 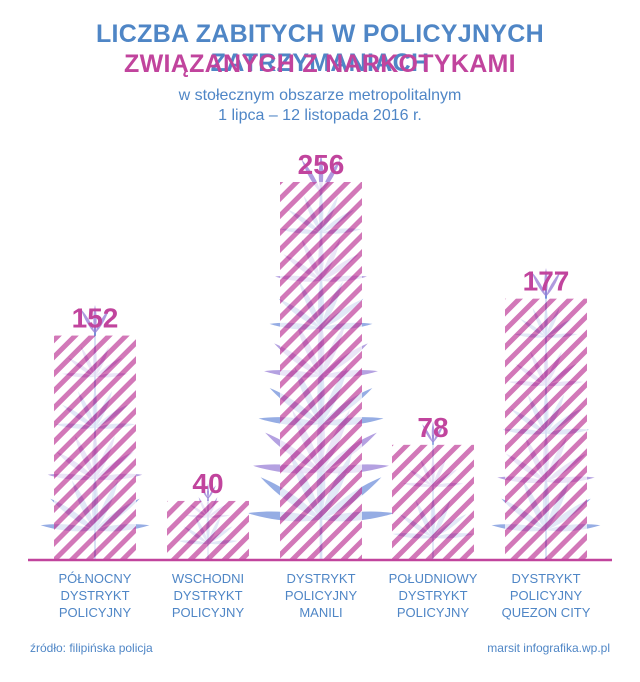 I want to click on category-label: WSCHODNI, so click(x=208, y=578).